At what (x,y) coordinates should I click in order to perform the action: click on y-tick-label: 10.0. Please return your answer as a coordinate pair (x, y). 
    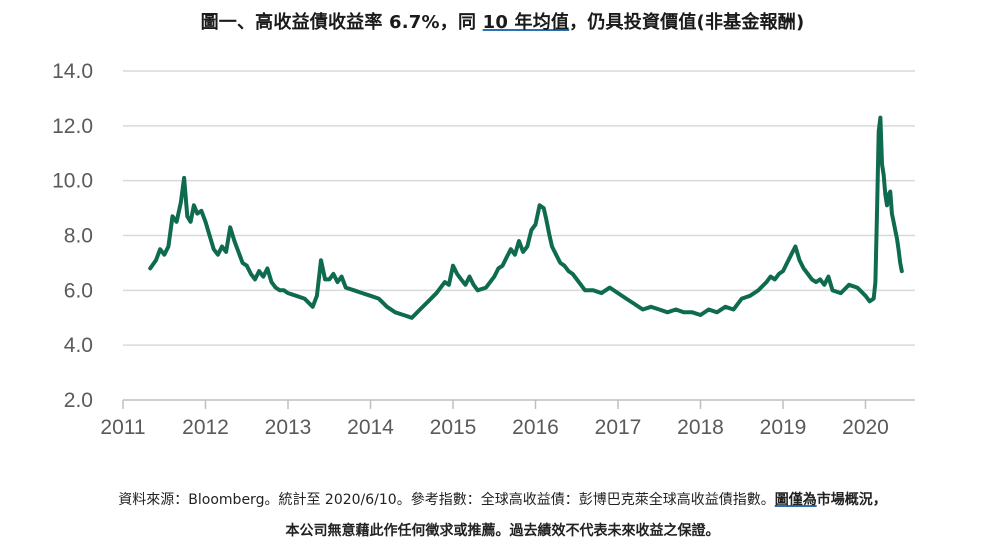
    Looking at the image, I should click on (72, 181).